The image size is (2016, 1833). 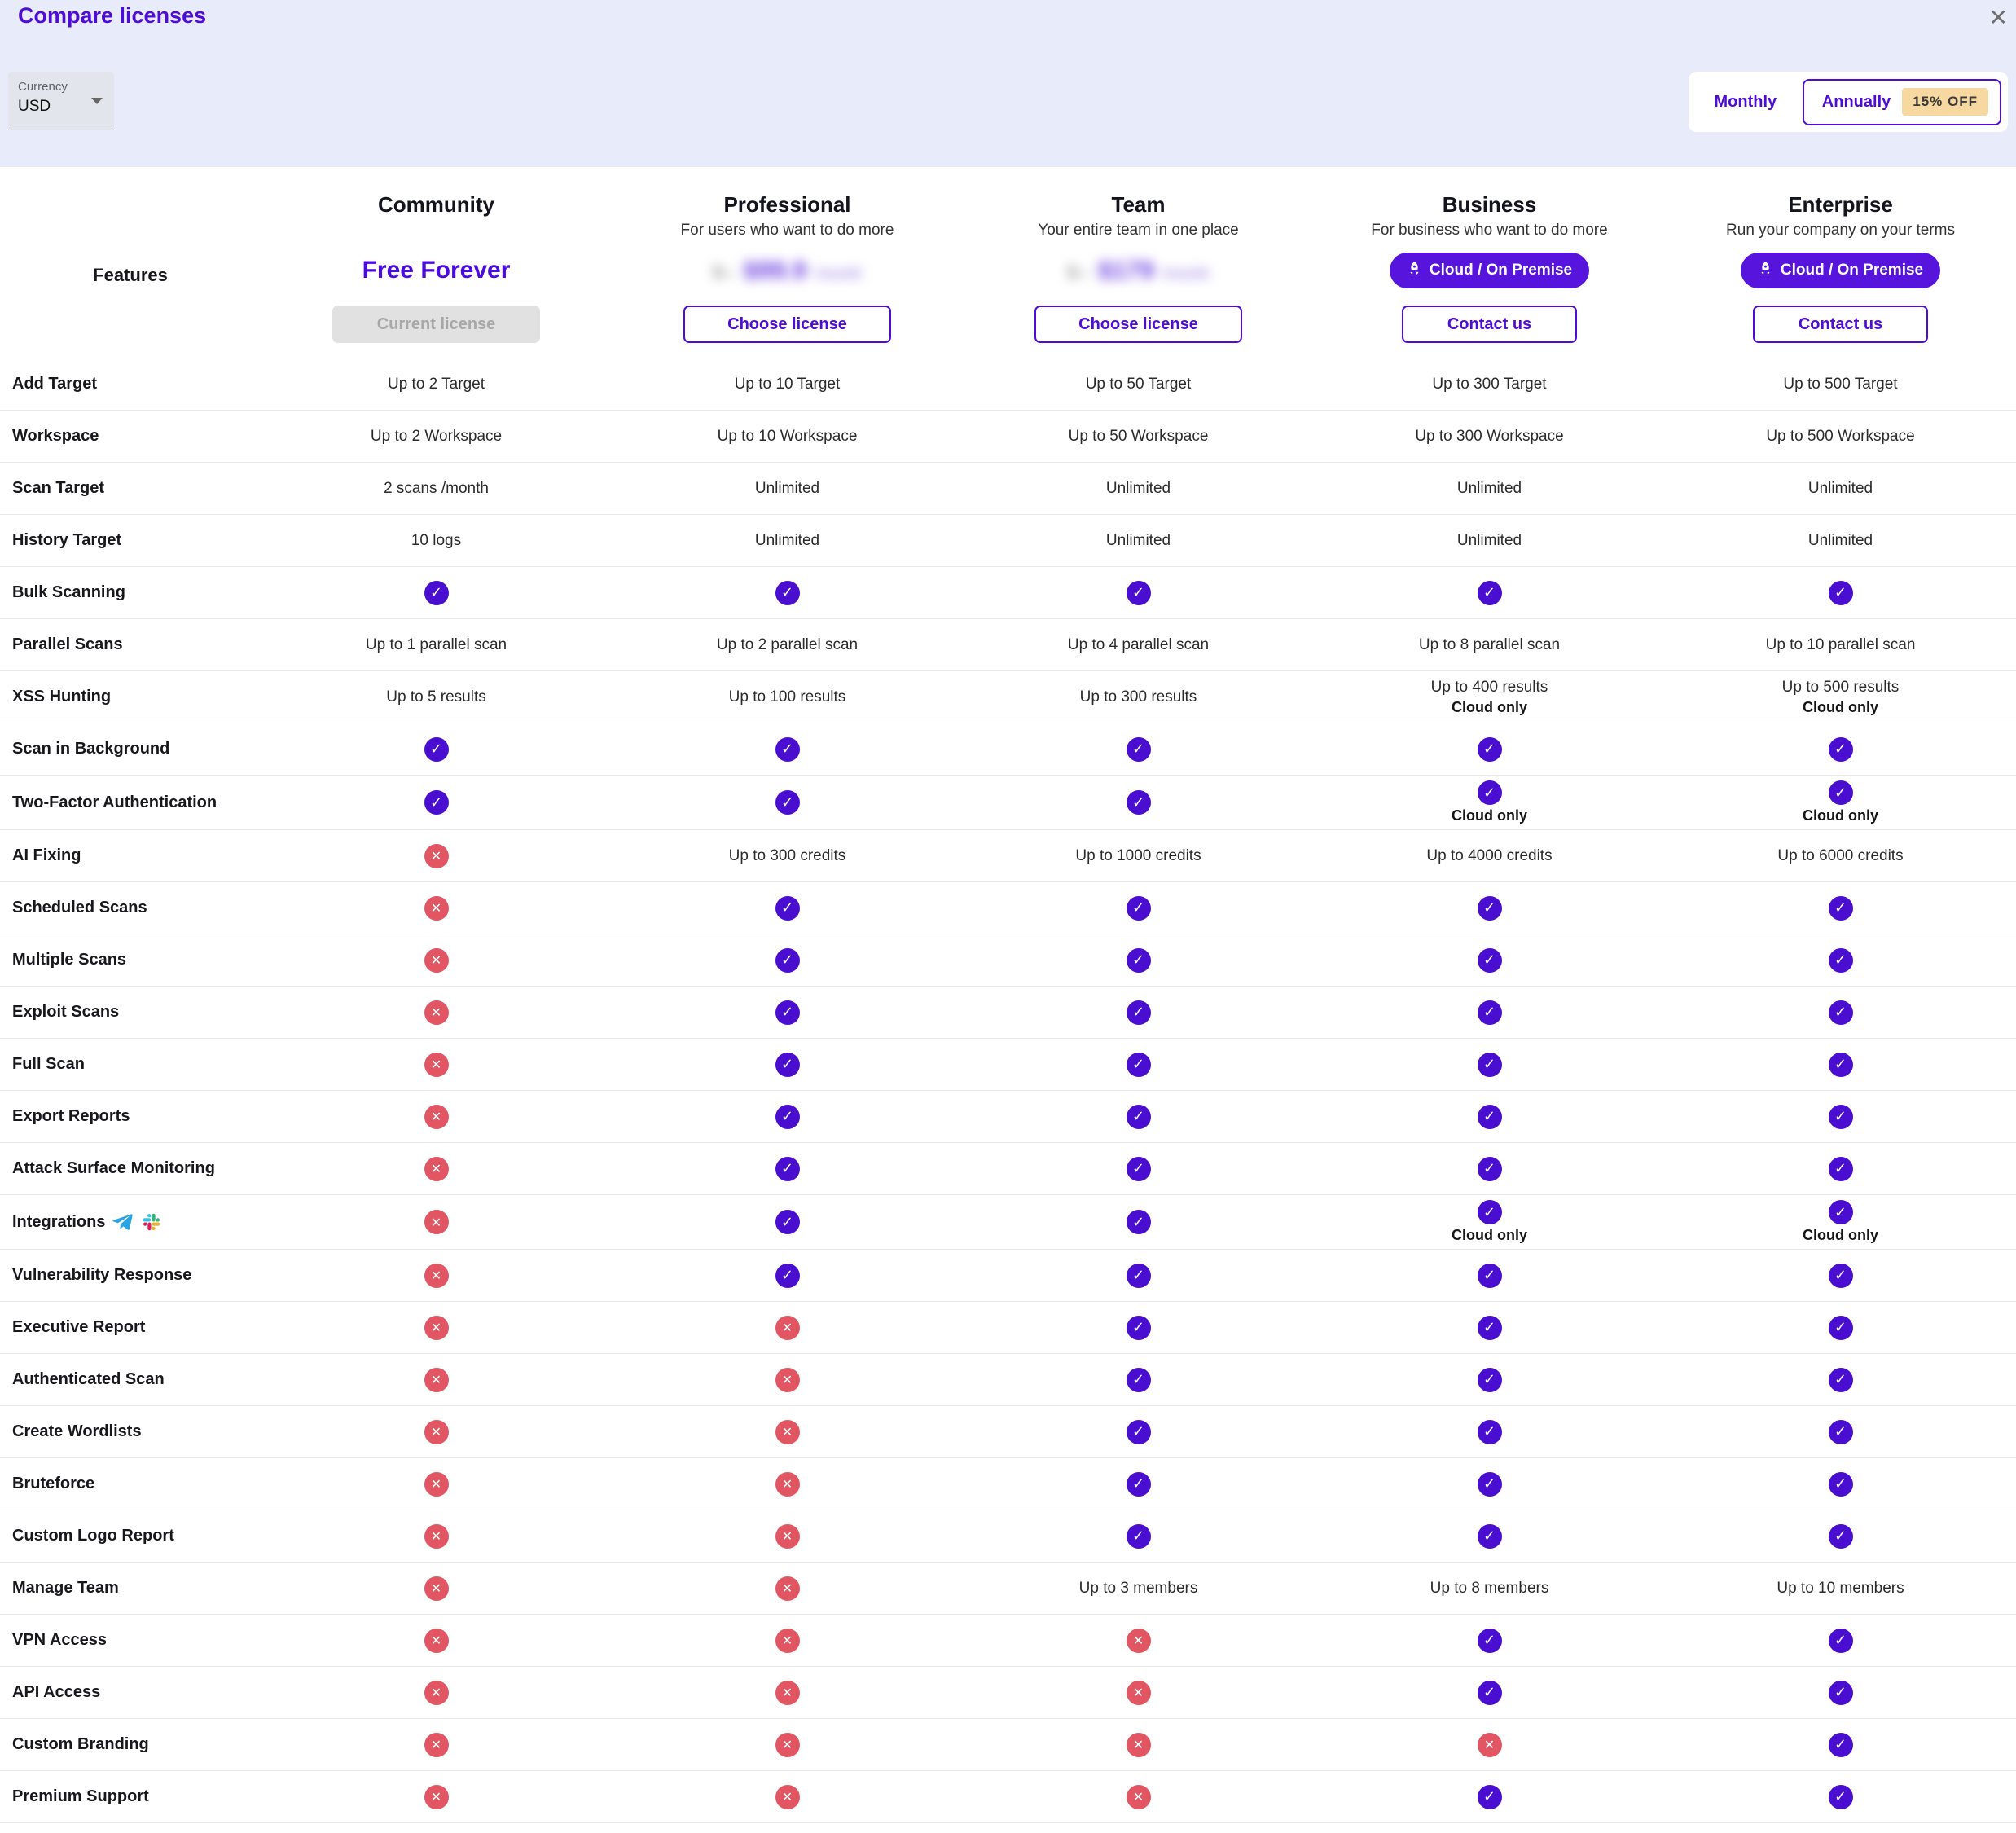 What do you see at coordinates (46, 855) in the screenshot?
I see `feature-name: AI Fixing` at bounding box center [46, 855].